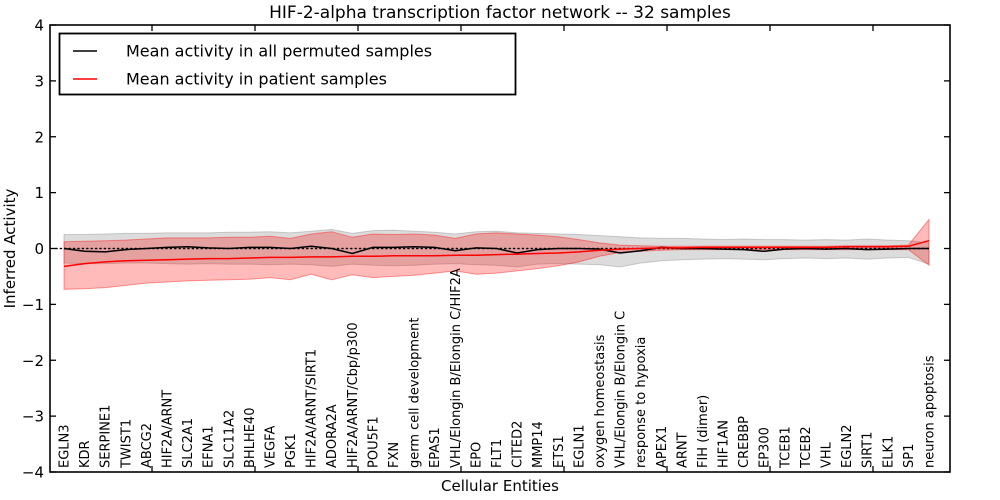  What do you see at coordinates (827, 454) in the screenshot?
I see `category-label: VHL` at bounding box center [827, 454].